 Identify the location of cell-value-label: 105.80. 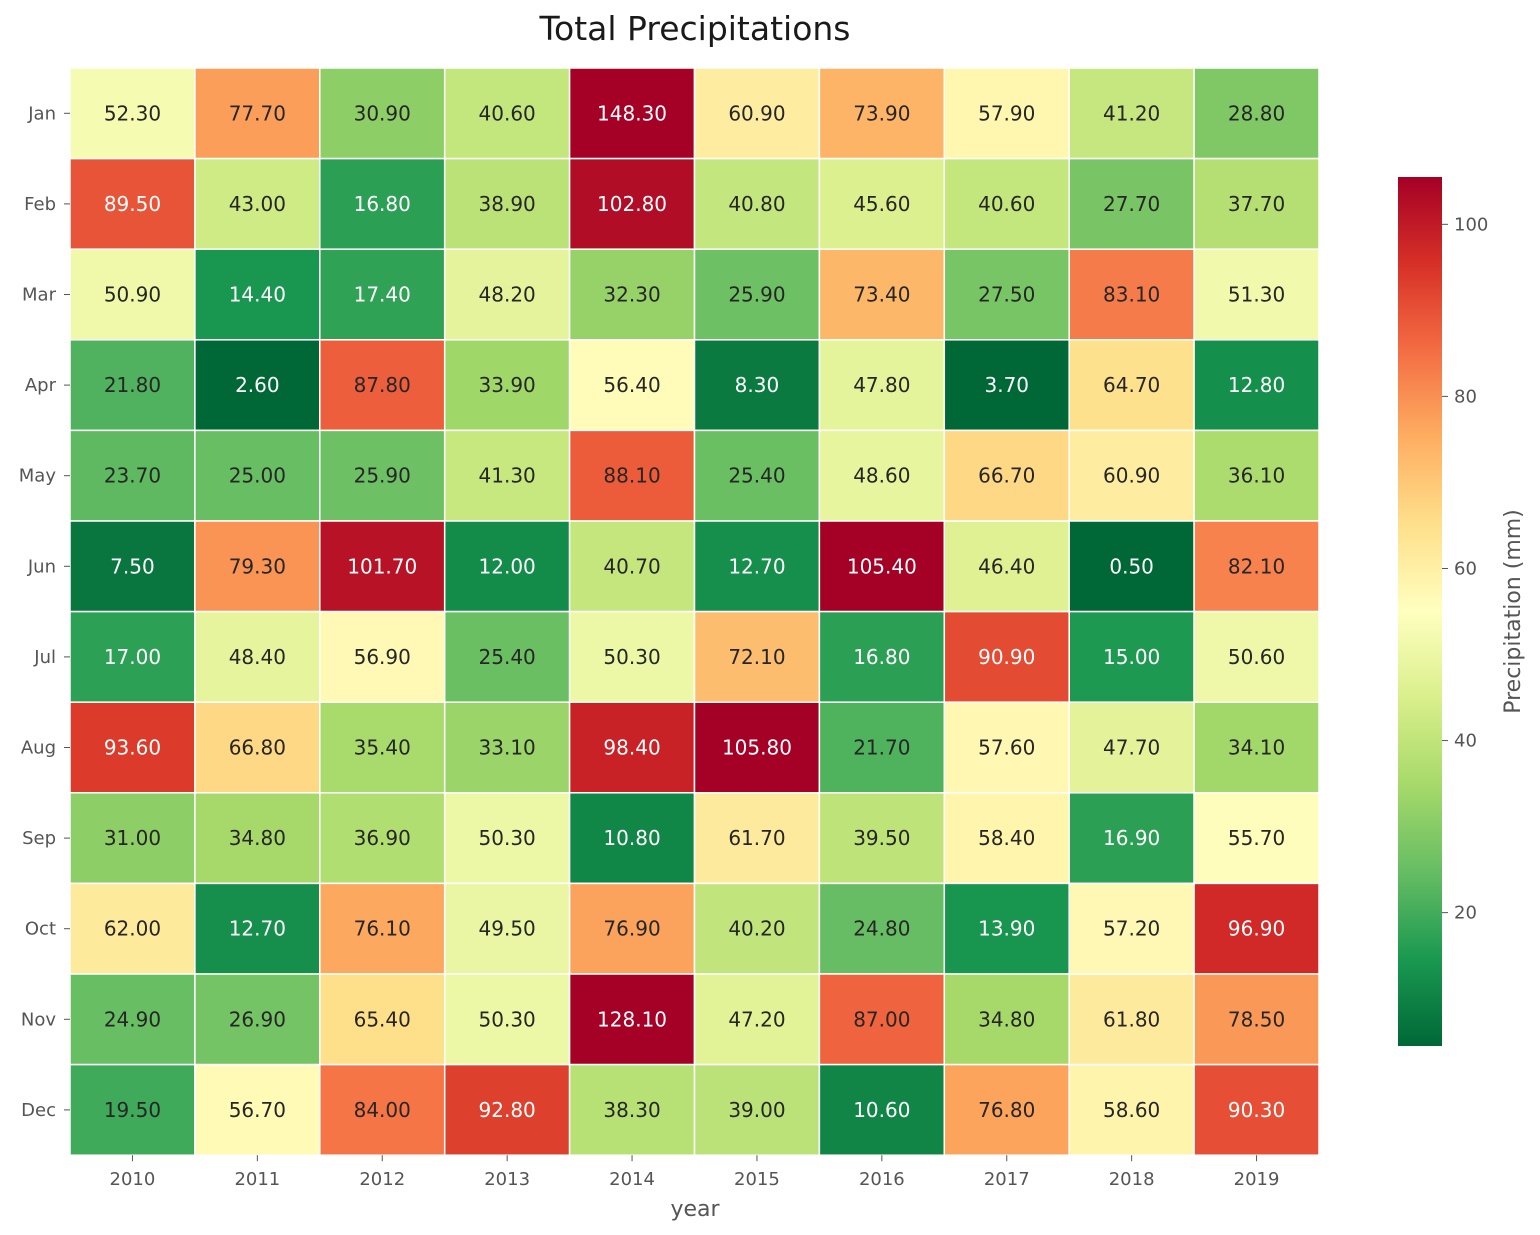
(757, 748).